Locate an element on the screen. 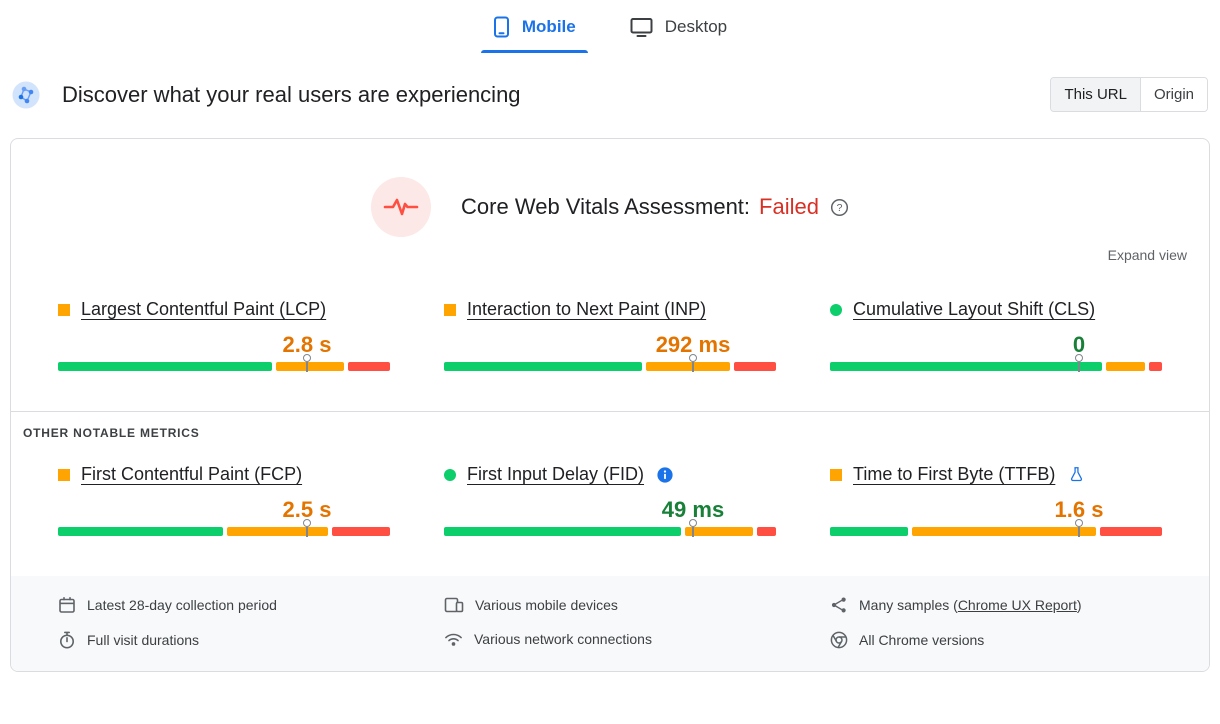 The width and height of the screenshot is (1220, 724). metric-value-fid: 49 ms is located at coordinates (693, 509).